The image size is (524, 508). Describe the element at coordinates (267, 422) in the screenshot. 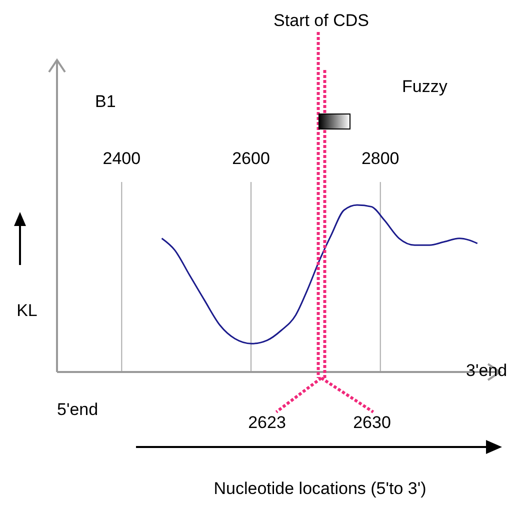

I see `text: 2623` at that location.